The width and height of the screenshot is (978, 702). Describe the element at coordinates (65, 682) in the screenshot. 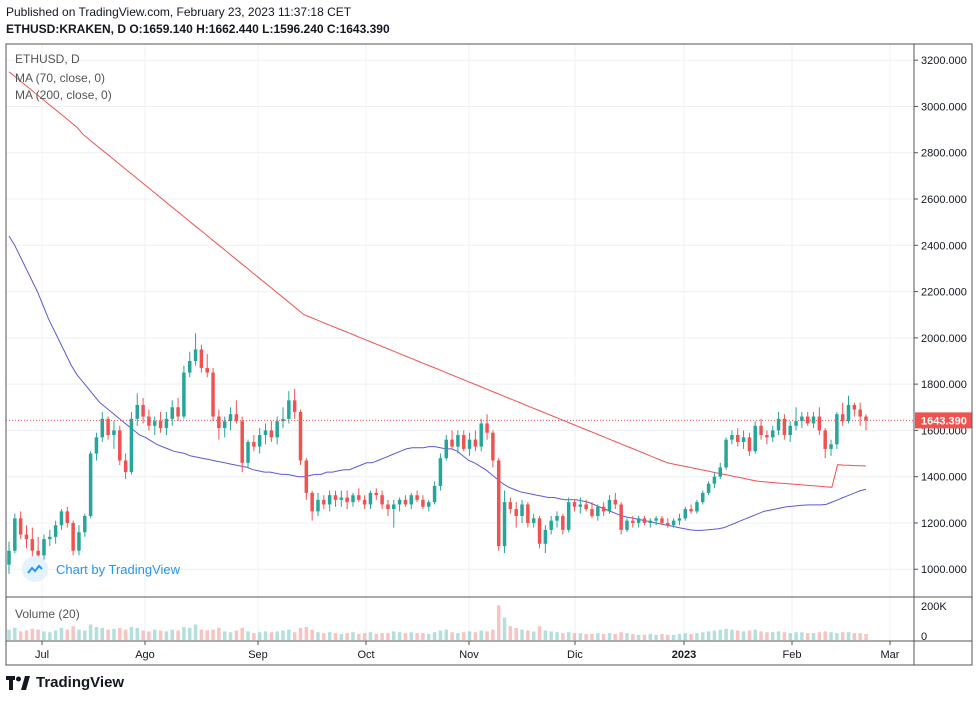

I see `footer-brand: TradingView` at that location.